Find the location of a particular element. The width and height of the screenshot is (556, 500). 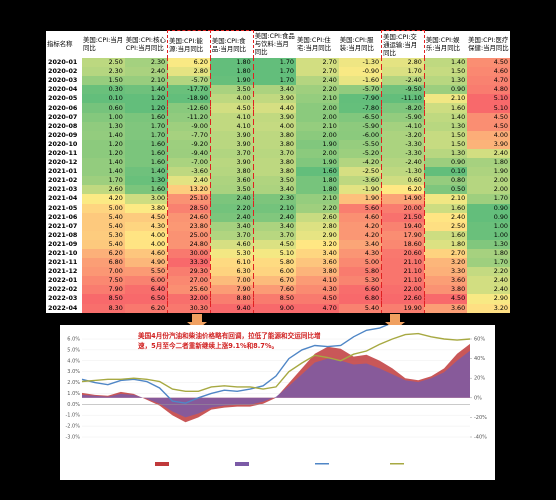

cell: 1.00 is located at coordinates (488, 226).